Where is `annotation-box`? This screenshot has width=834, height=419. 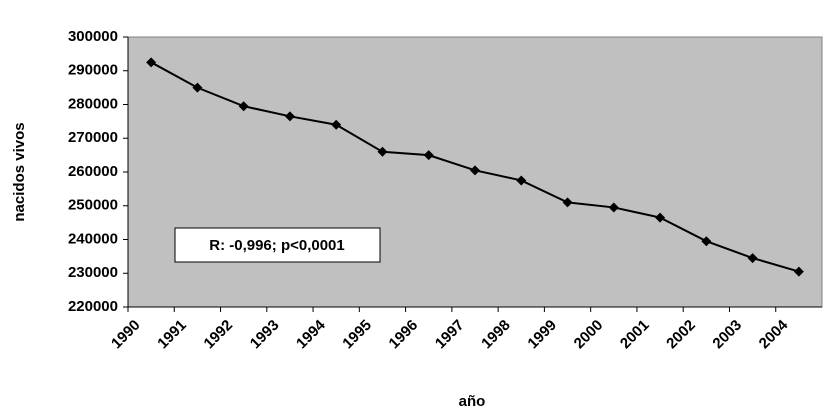
annotation-box is located at coordinates (277, 245).